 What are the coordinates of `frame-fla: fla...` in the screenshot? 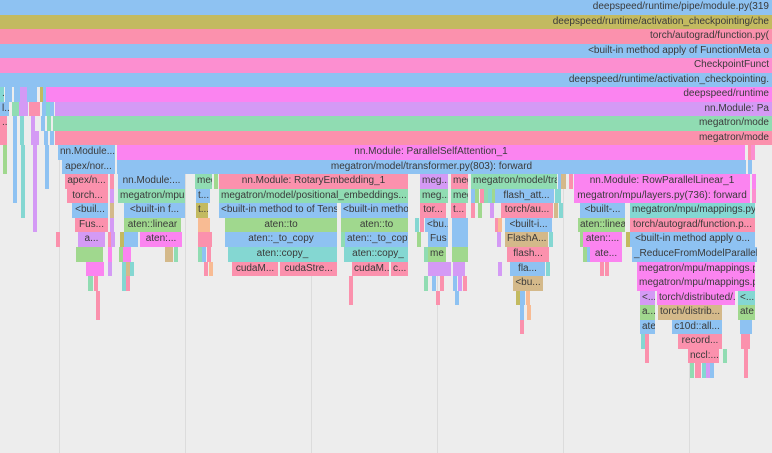 It's located at (527, 269).